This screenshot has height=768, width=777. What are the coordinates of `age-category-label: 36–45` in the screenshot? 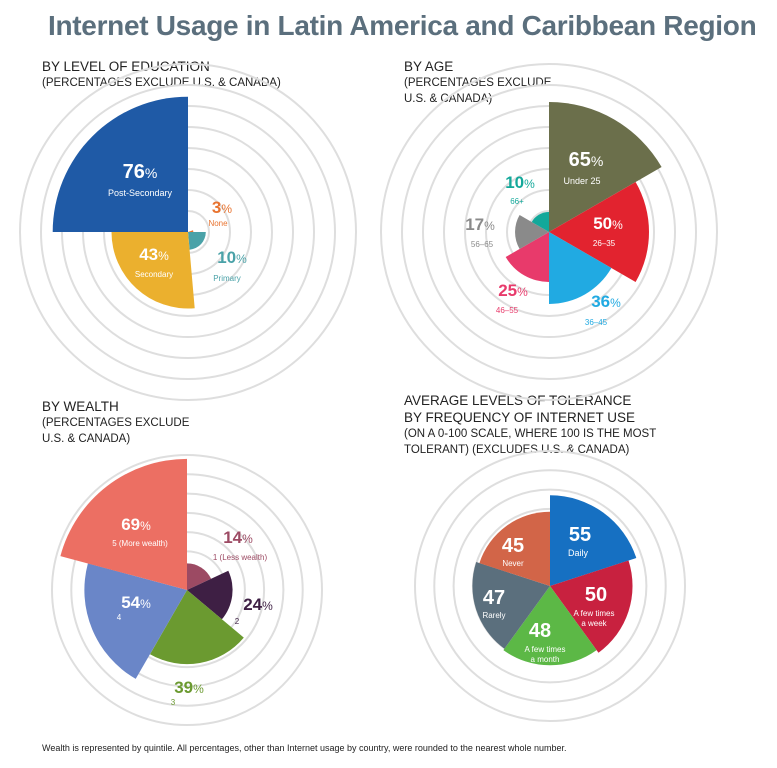 It's located at (596, 322).